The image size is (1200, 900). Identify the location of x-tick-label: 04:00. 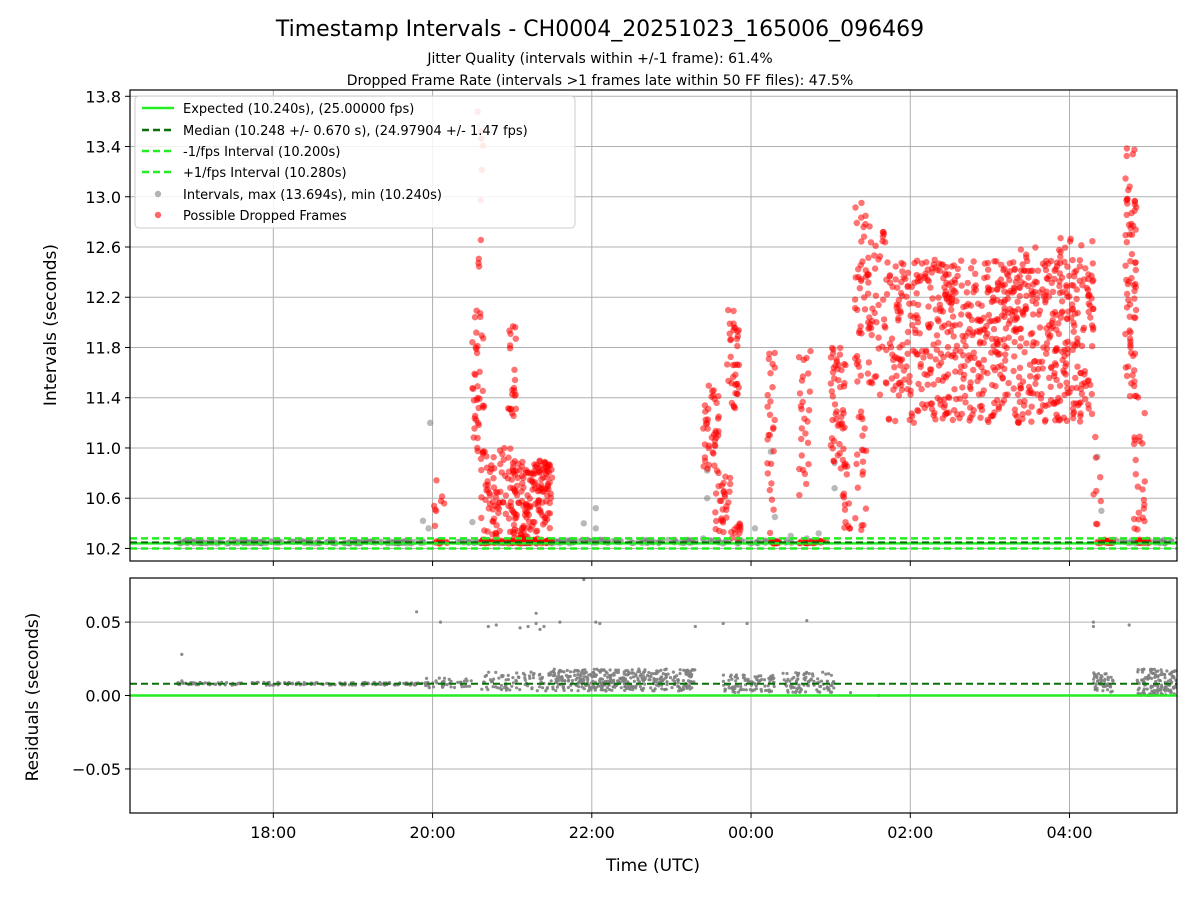
(1069, 832).